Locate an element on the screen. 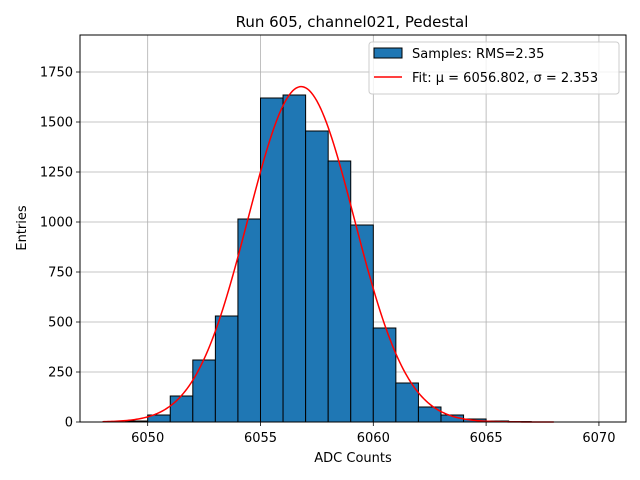  y-tick-label: 1750 is located at coordinates (56, 73).